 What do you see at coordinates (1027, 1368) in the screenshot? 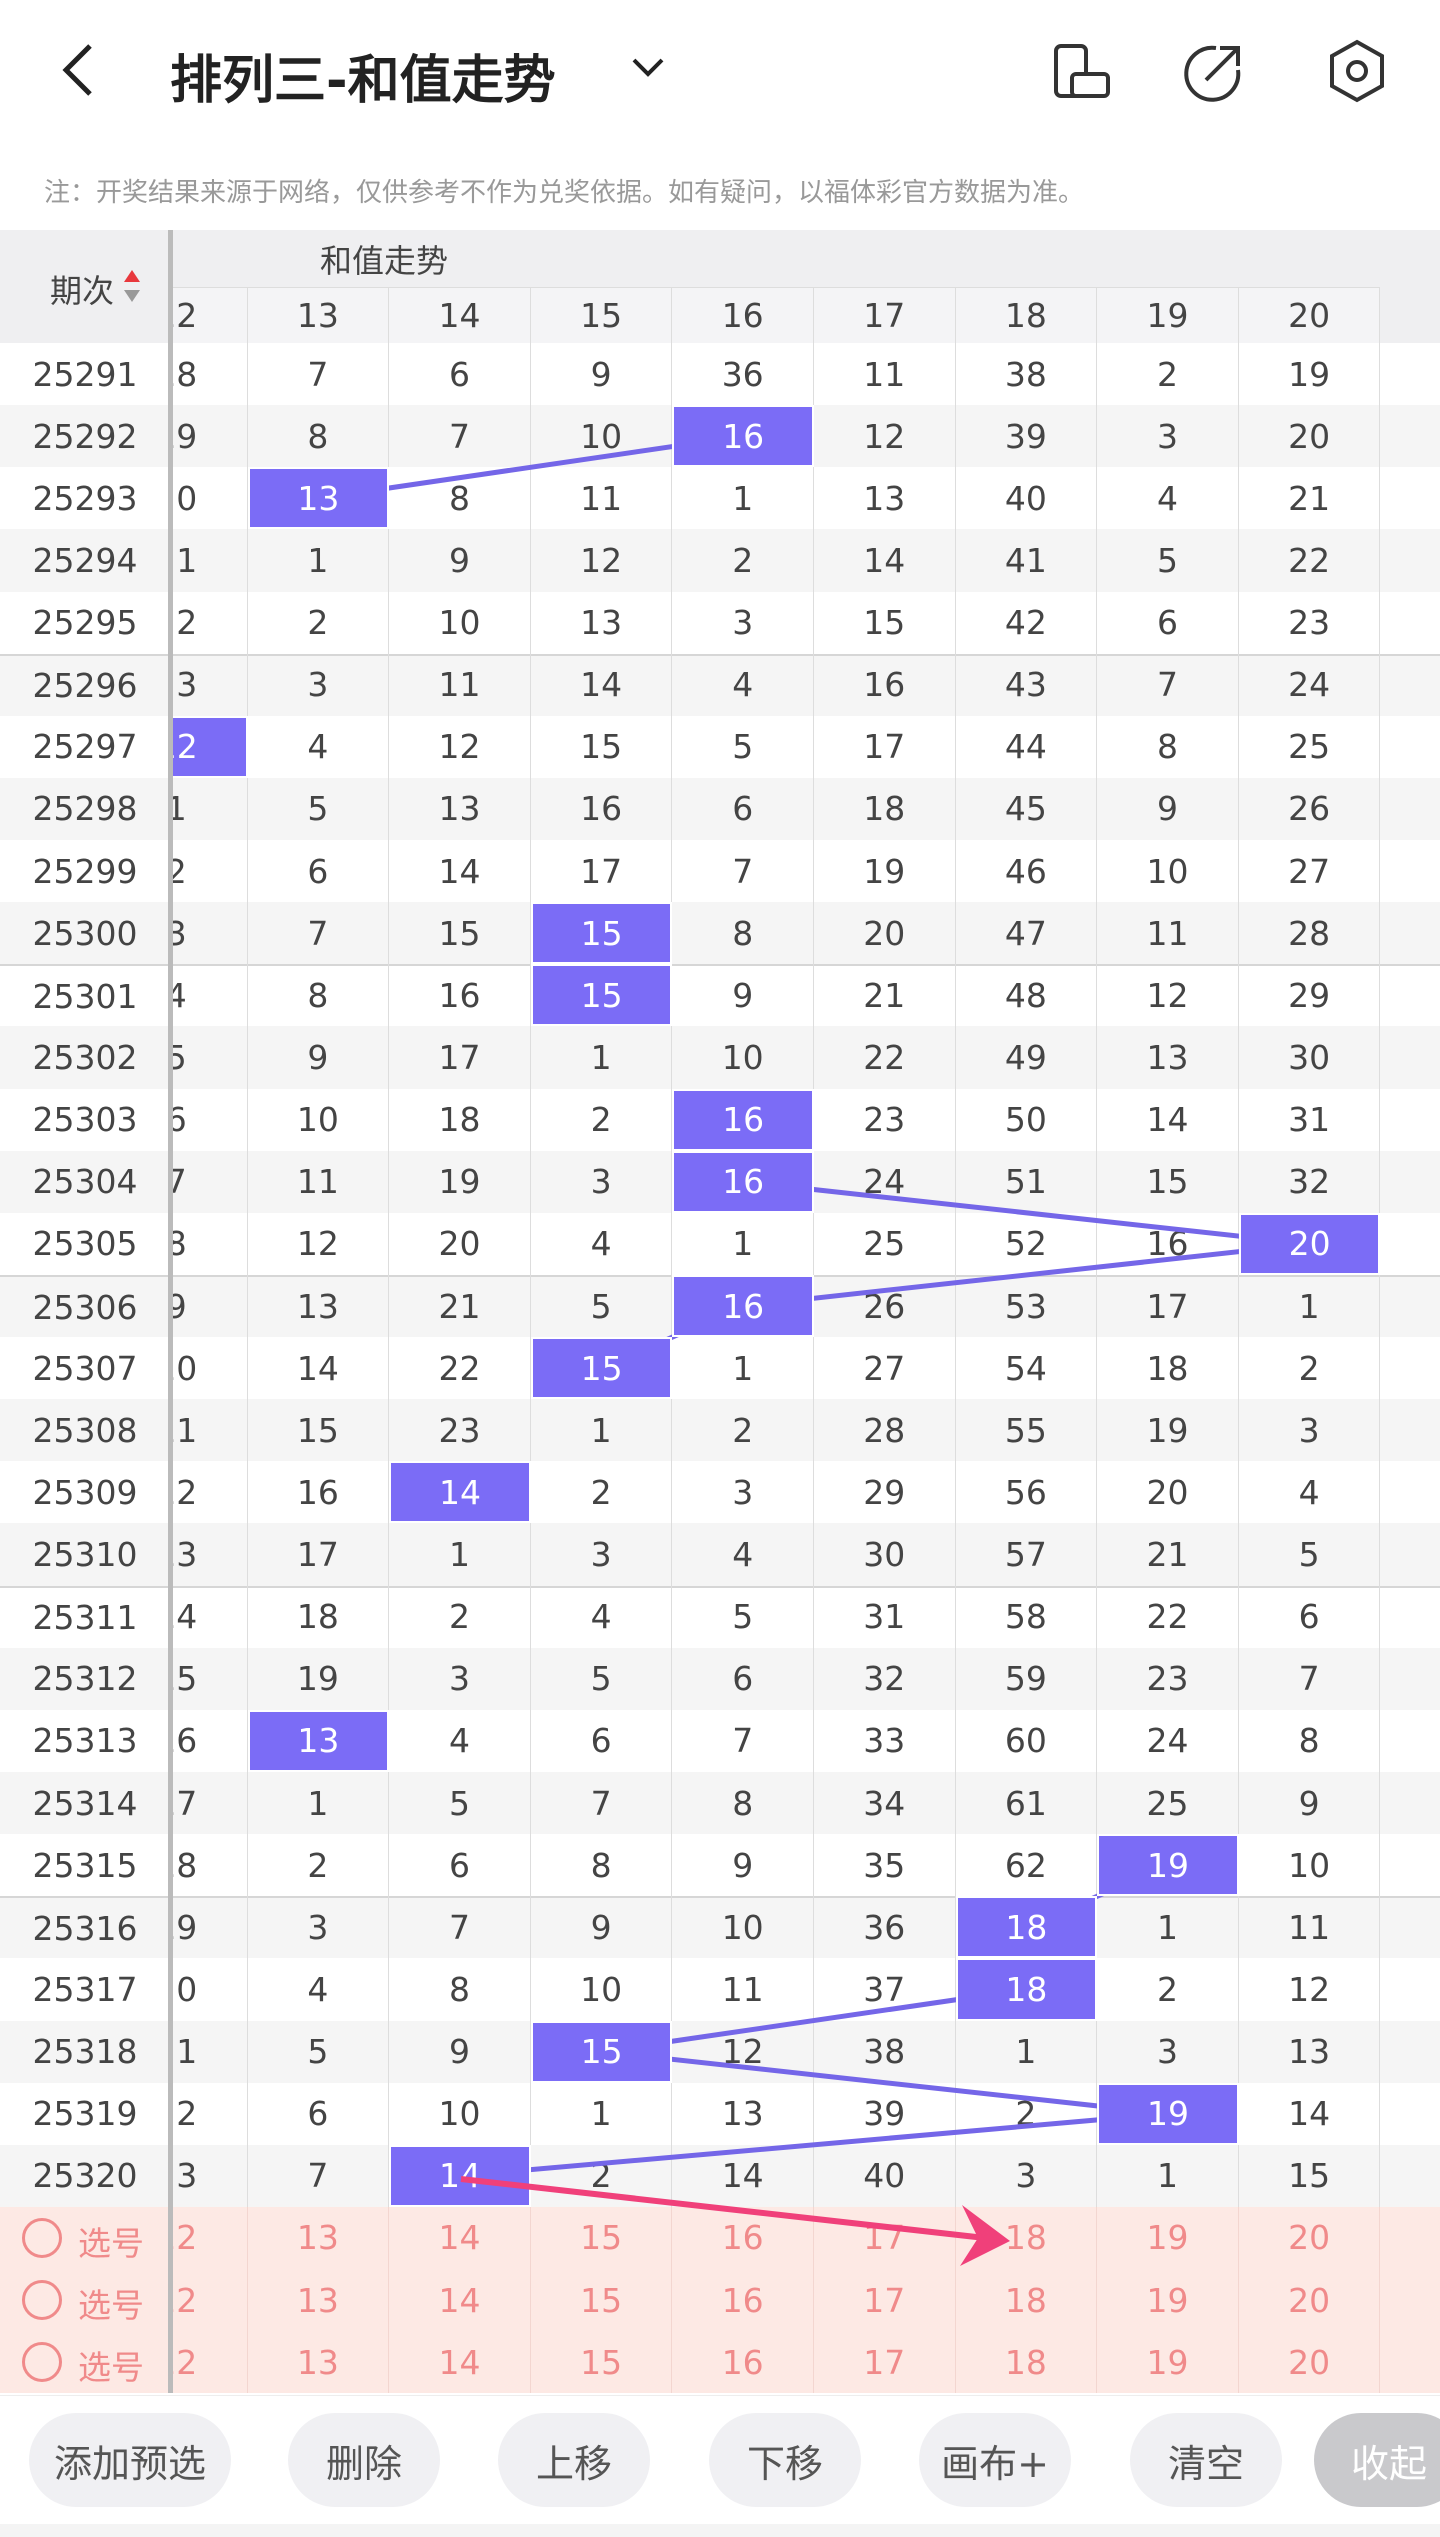
I see `table-cell: 54` at bounding box center [1027, 1368].